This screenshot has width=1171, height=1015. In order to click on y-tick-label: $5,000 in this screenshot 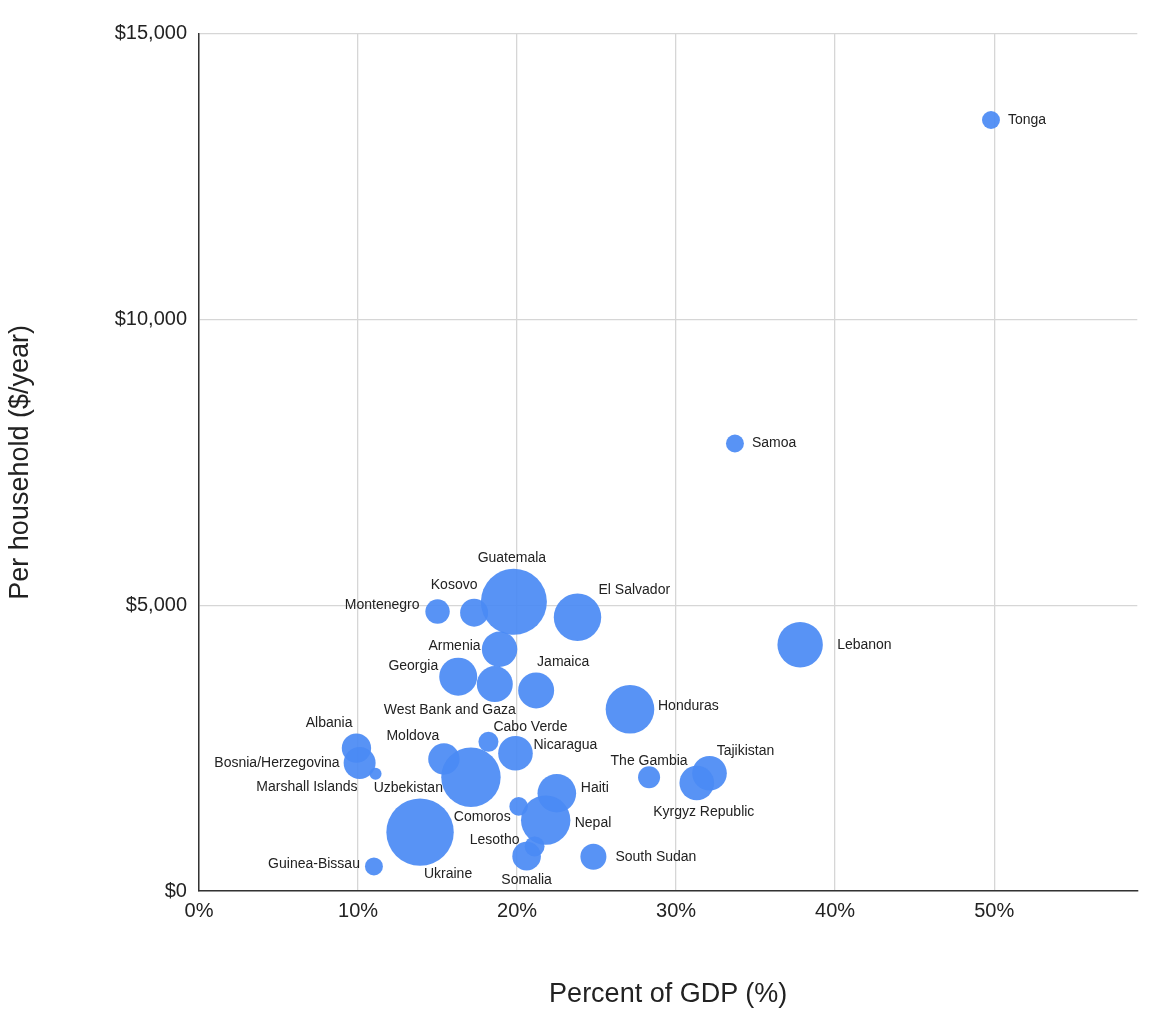, I will do `click(156, 603)`.